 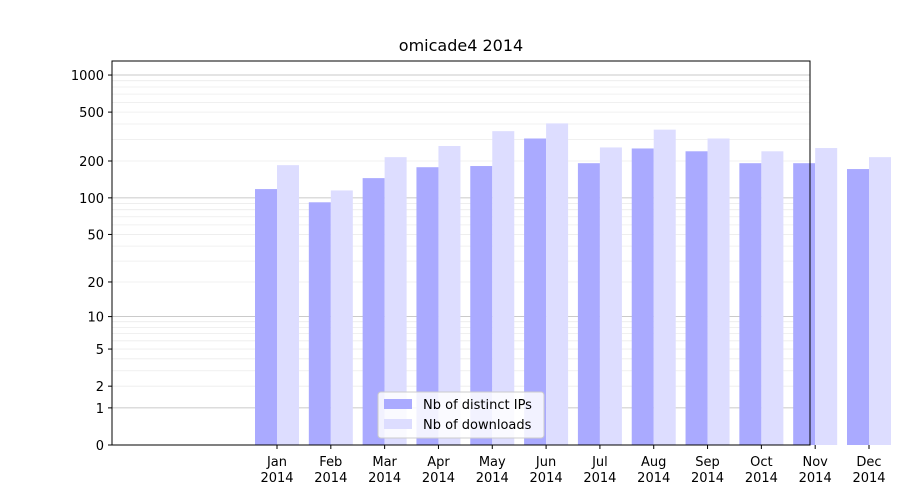 What do you see at coordinates (95, 283) in the screenshot?
I see `y-tick-label: 20` at bounding box center [95, 283].